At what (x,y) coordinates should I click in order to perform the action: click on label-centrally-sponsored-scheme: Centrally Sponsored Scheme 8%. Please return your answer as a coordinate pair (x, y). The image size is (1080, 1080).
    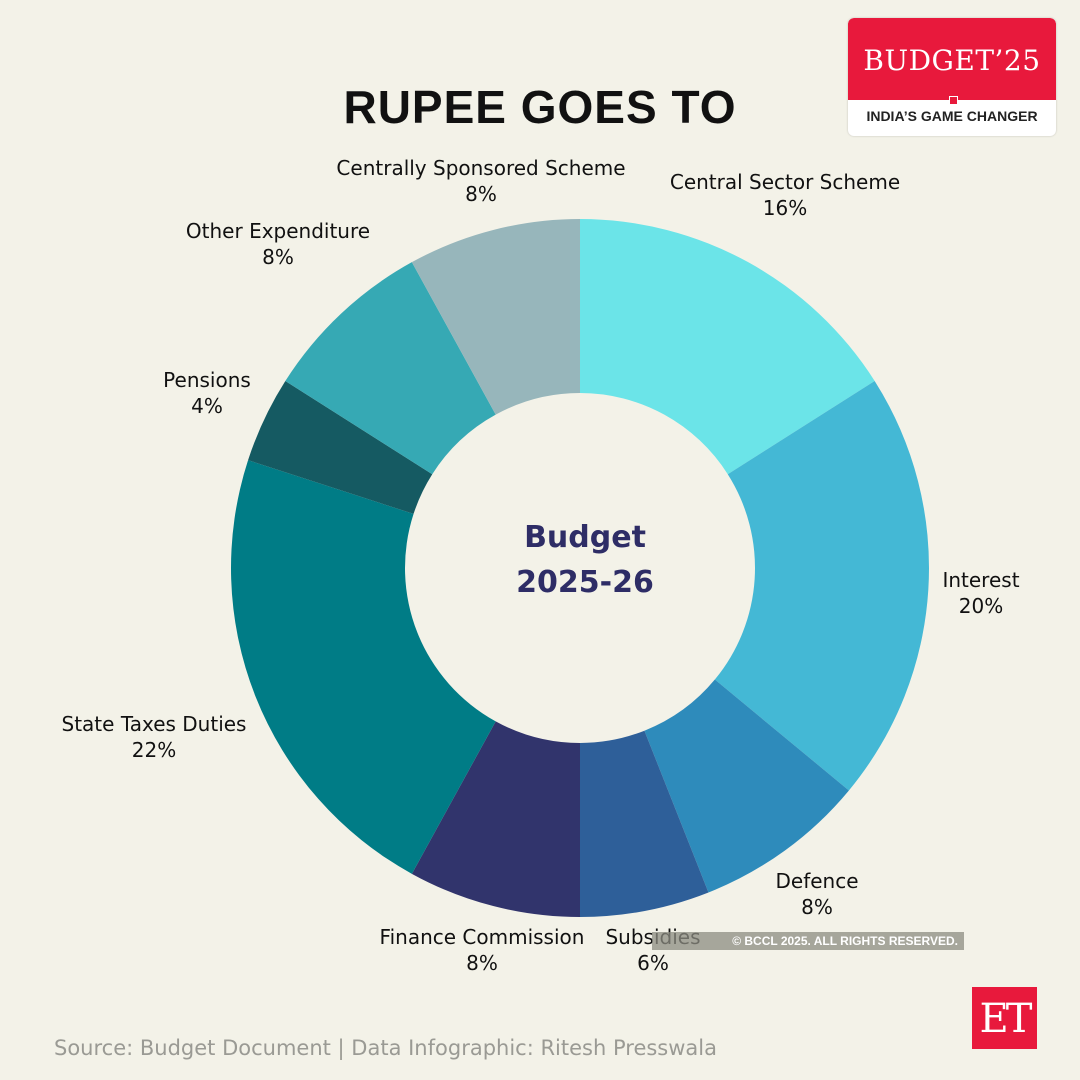
    Looking at the image, I should click on (481, 181).